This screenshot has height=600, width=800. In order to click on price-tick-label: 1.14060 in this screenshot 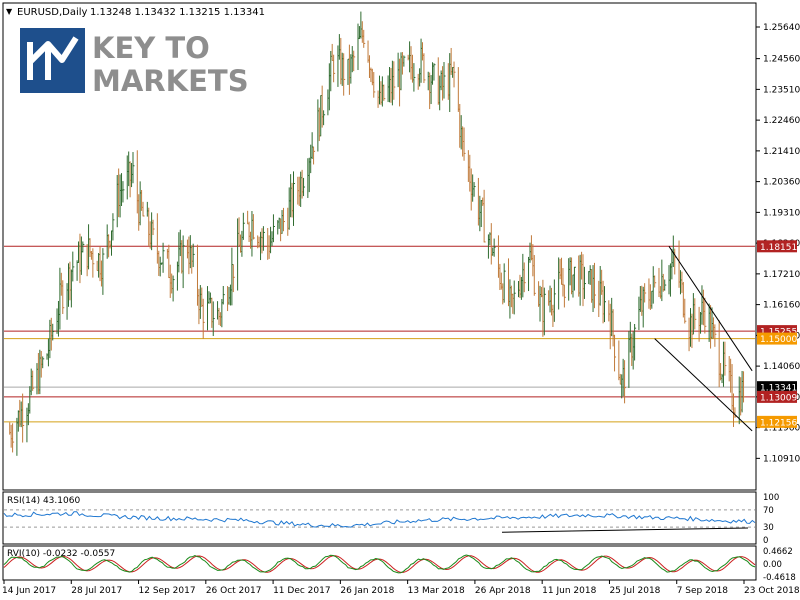, I will do `click(781, 367)`.